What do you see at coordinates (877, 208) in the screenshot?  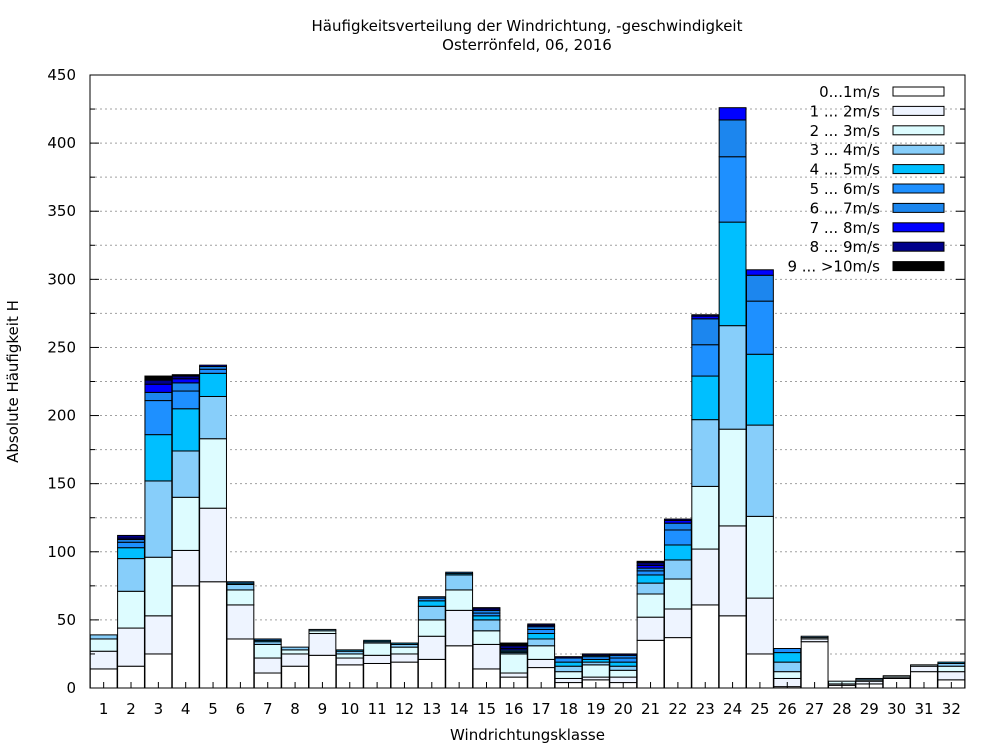 I see `legend-item: 6 ... 7m/s` at bounding box center [877, 208].